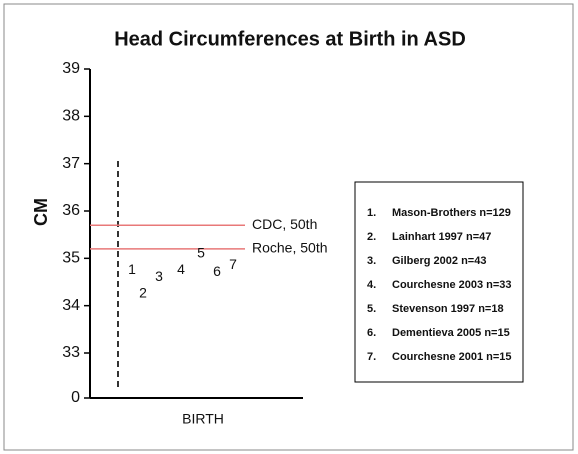  I want to click on y-tick-label: 36, so click(71, 210).